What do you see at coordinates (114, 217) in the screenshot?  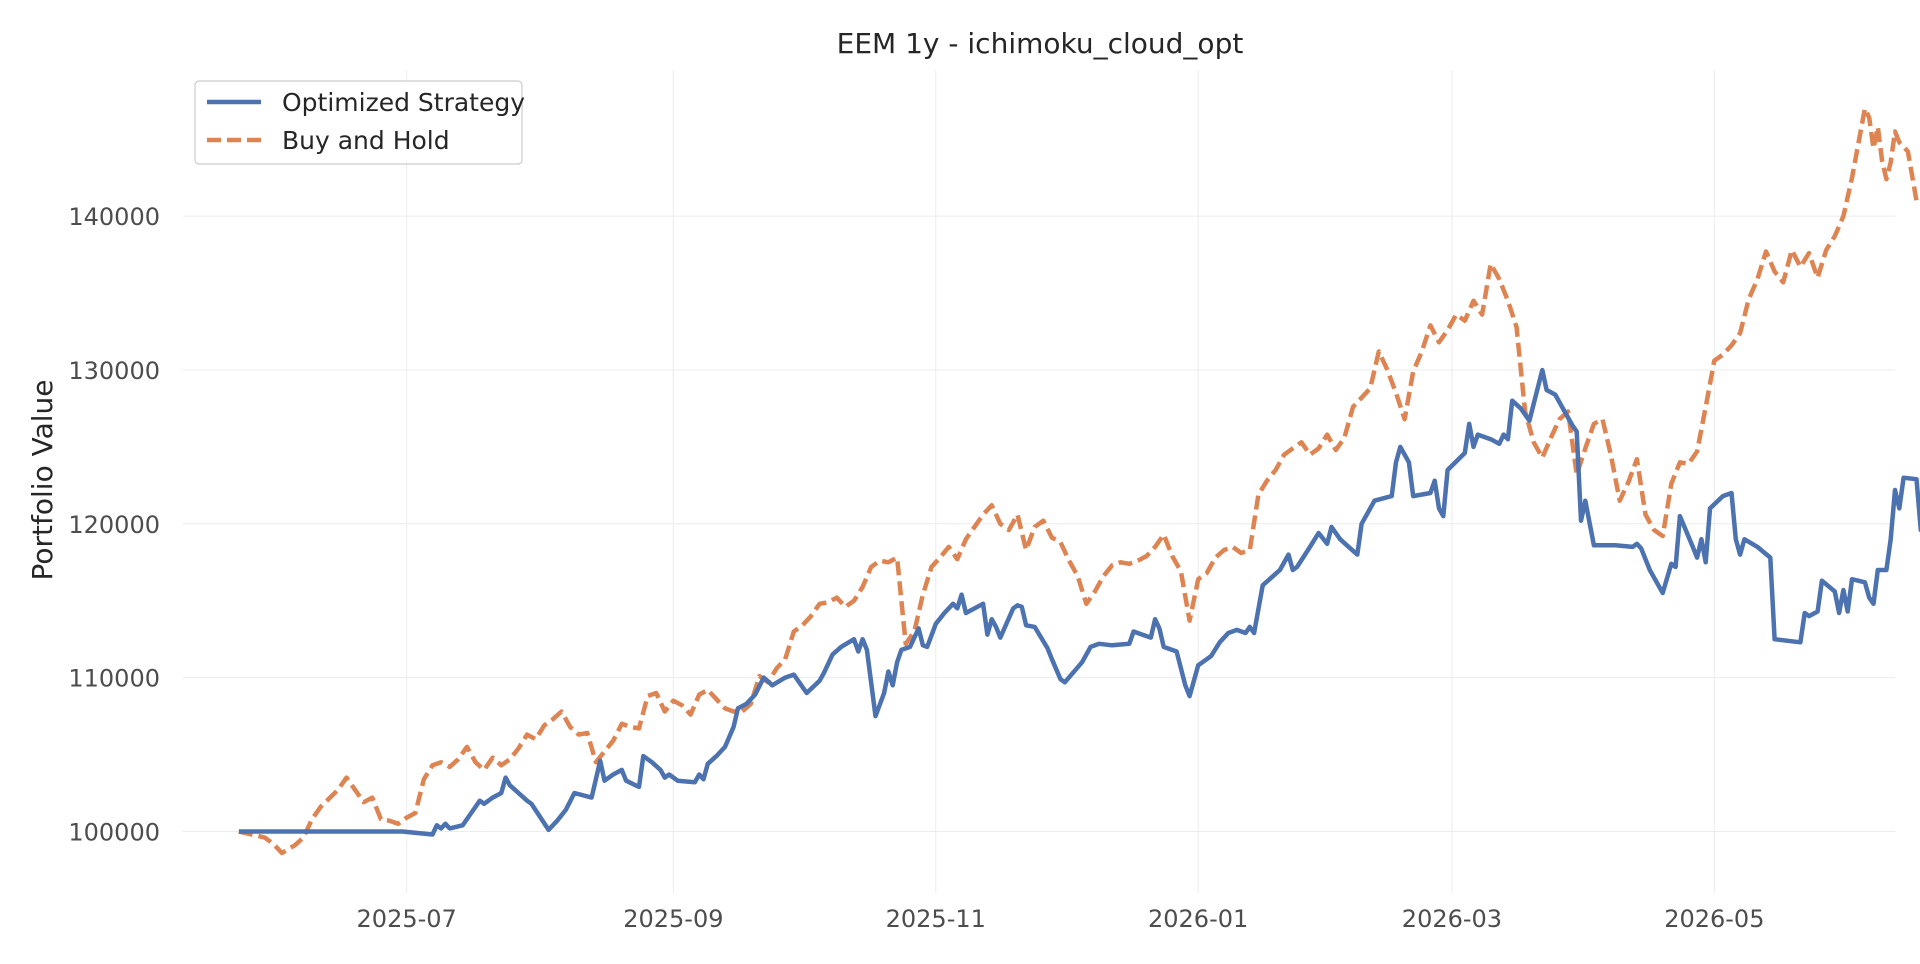 I see `y-tick-label: 140000` at bounding box center [114, 217].